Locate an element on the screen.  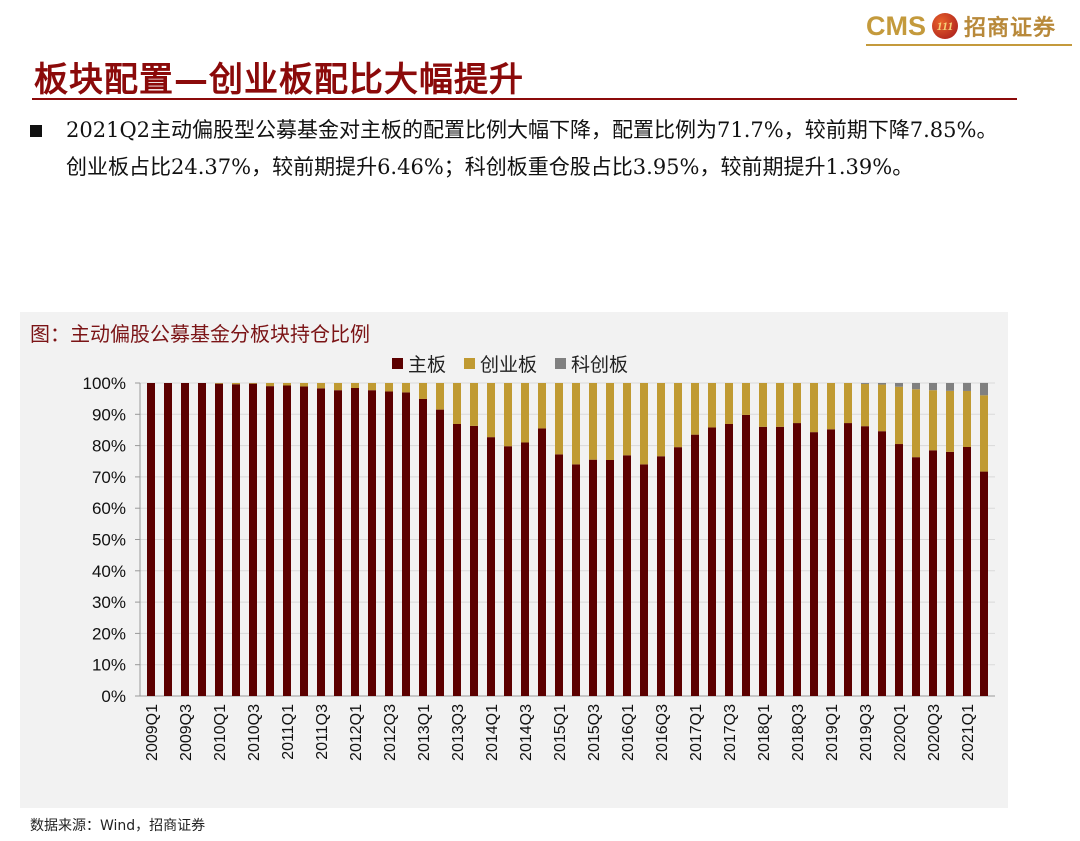
x-tick-label: 2018Q3 is located at coordinates (798, 732).